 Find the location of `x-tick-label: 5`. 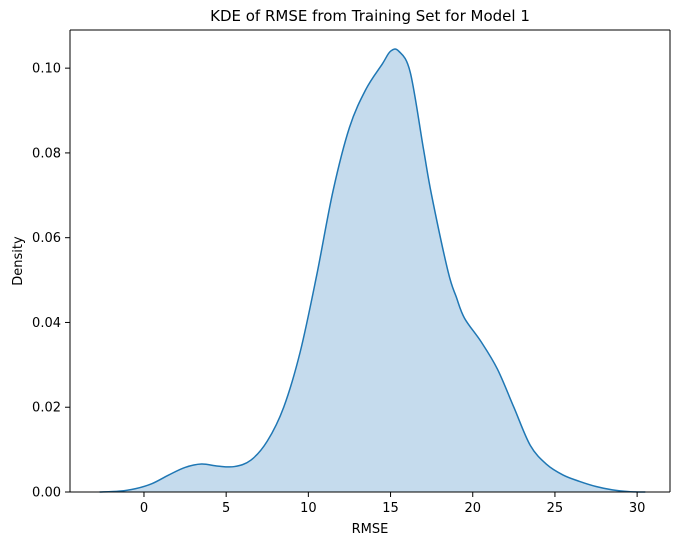

x-tick-label: 5 is located at coordinates (226, 508).